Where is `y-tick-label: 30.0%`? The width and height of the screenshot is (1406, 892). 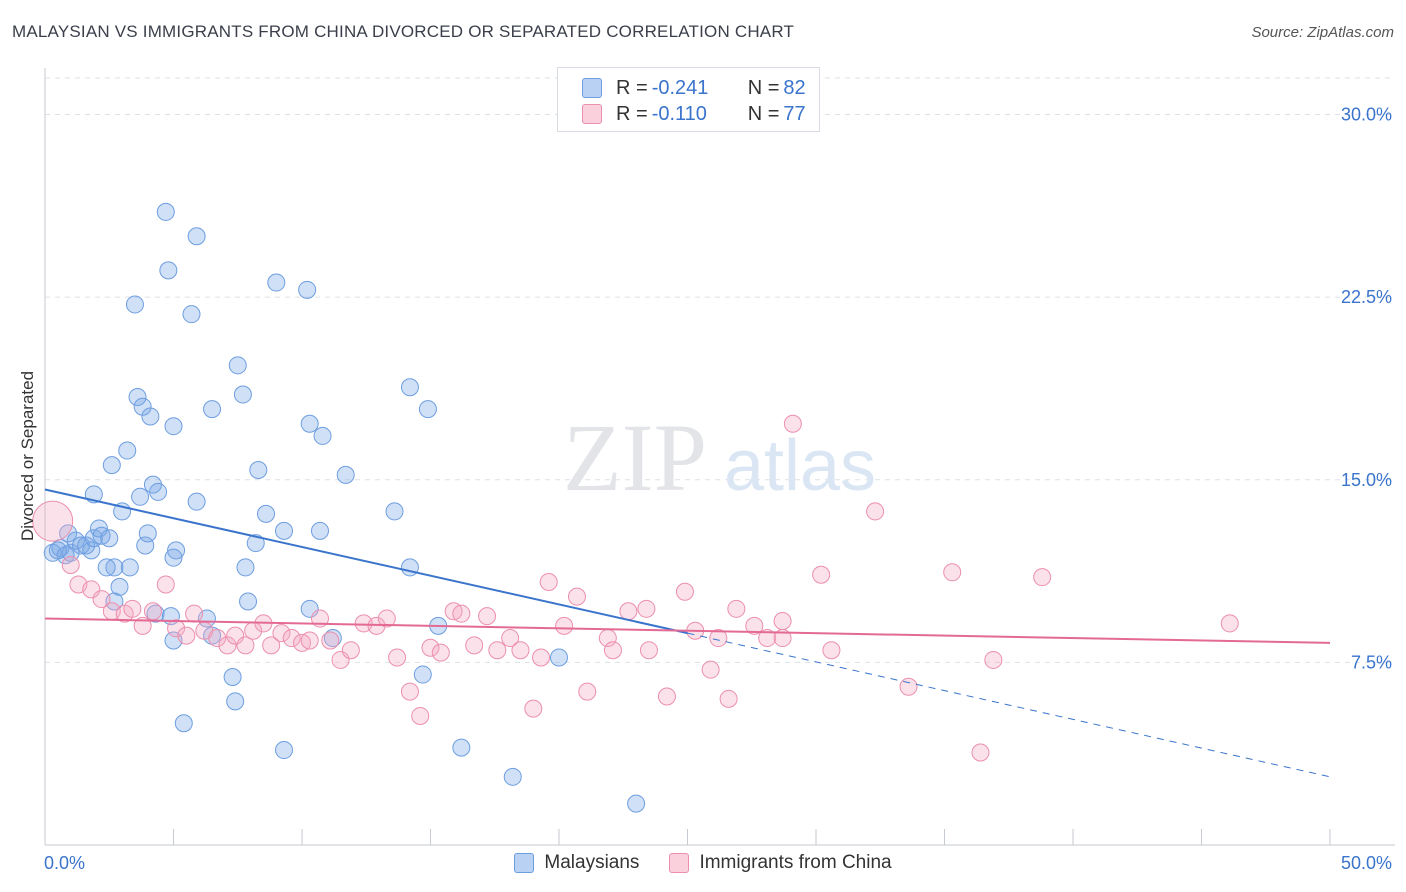 y-tick-label: 30.0% is located at coordinates (1366, 115).